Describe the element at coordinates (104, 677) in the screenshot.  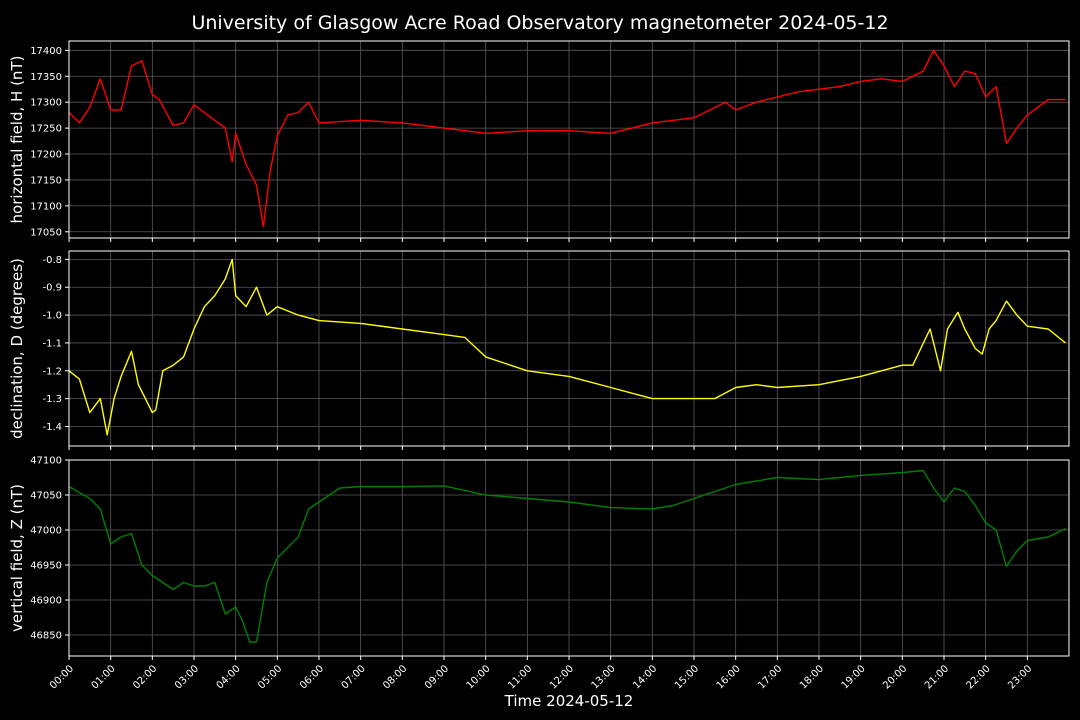
I see `x-tick-label: 01:00` at that location.